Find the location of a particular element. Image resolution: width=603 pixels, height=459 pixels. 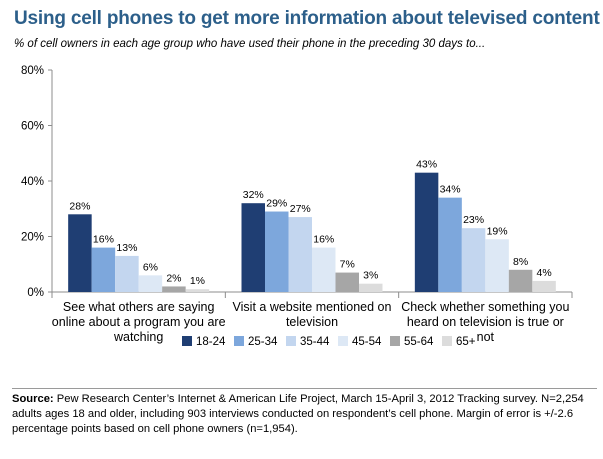

bar-data-label: 27% is located at coordinates (300, 209).